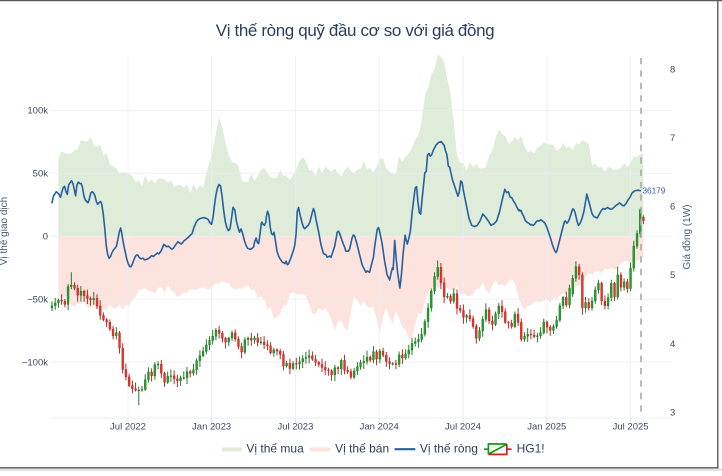 This screenshot has height=476, width=722. What do you see at coordinates (687, 236) in the screenshot?
I see `svg-text: Giá đồng (1W)` at bounding box center [687, 236].